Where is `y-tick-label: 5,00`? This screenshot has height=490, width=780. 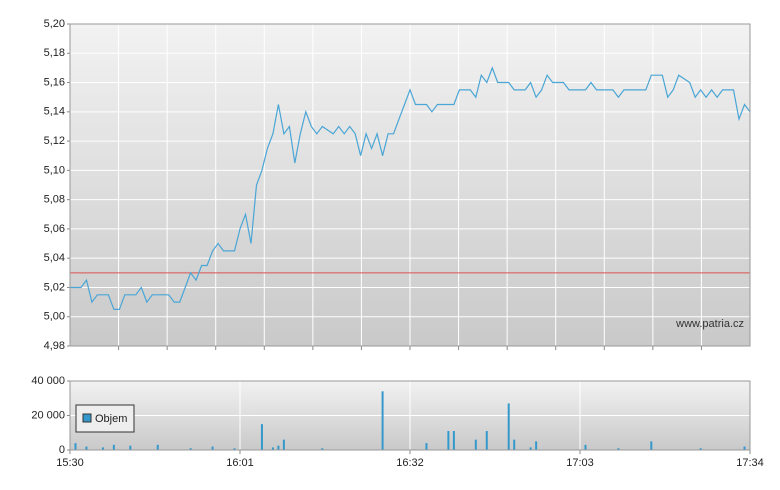 y-tick-label: 5,00 is located at coordinates (54, 317).